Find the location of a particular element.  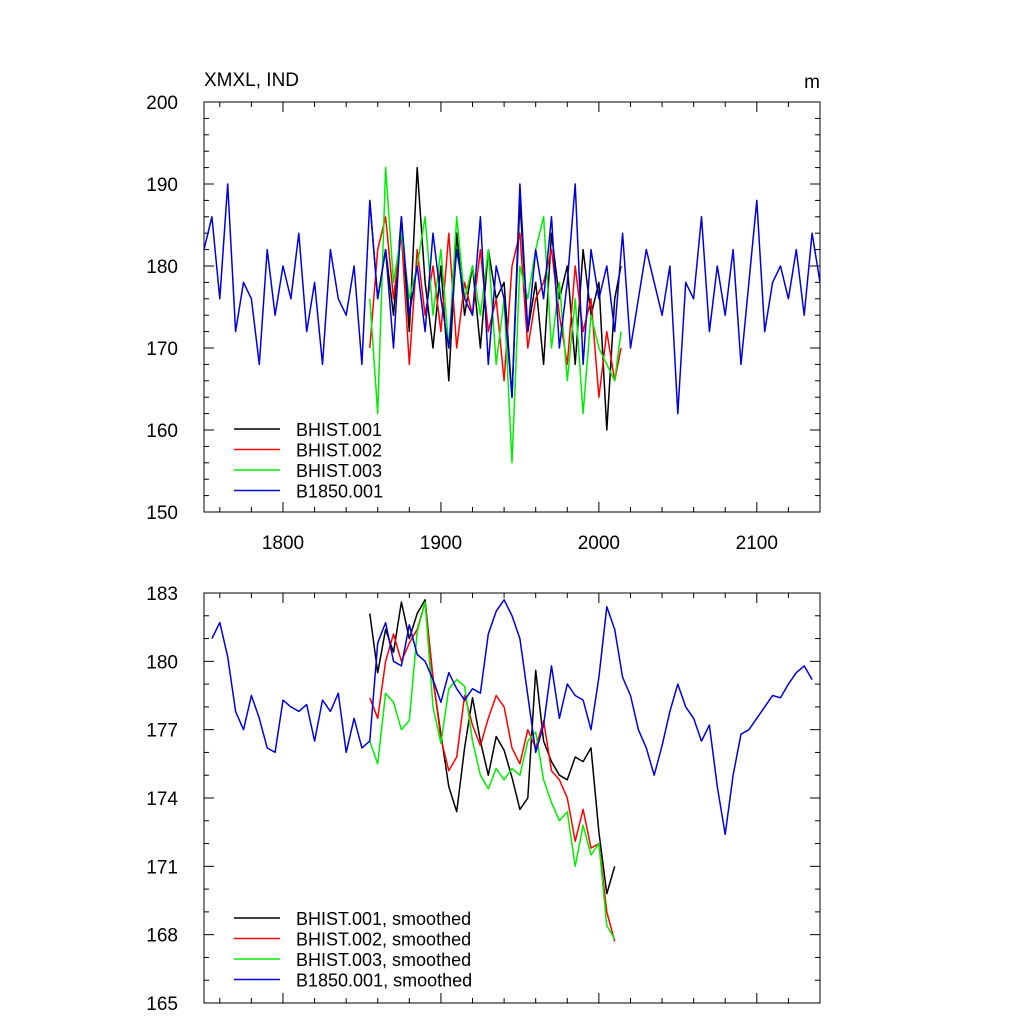

series-line-bhist-001-smoothed is located at coordinates (492, 747).